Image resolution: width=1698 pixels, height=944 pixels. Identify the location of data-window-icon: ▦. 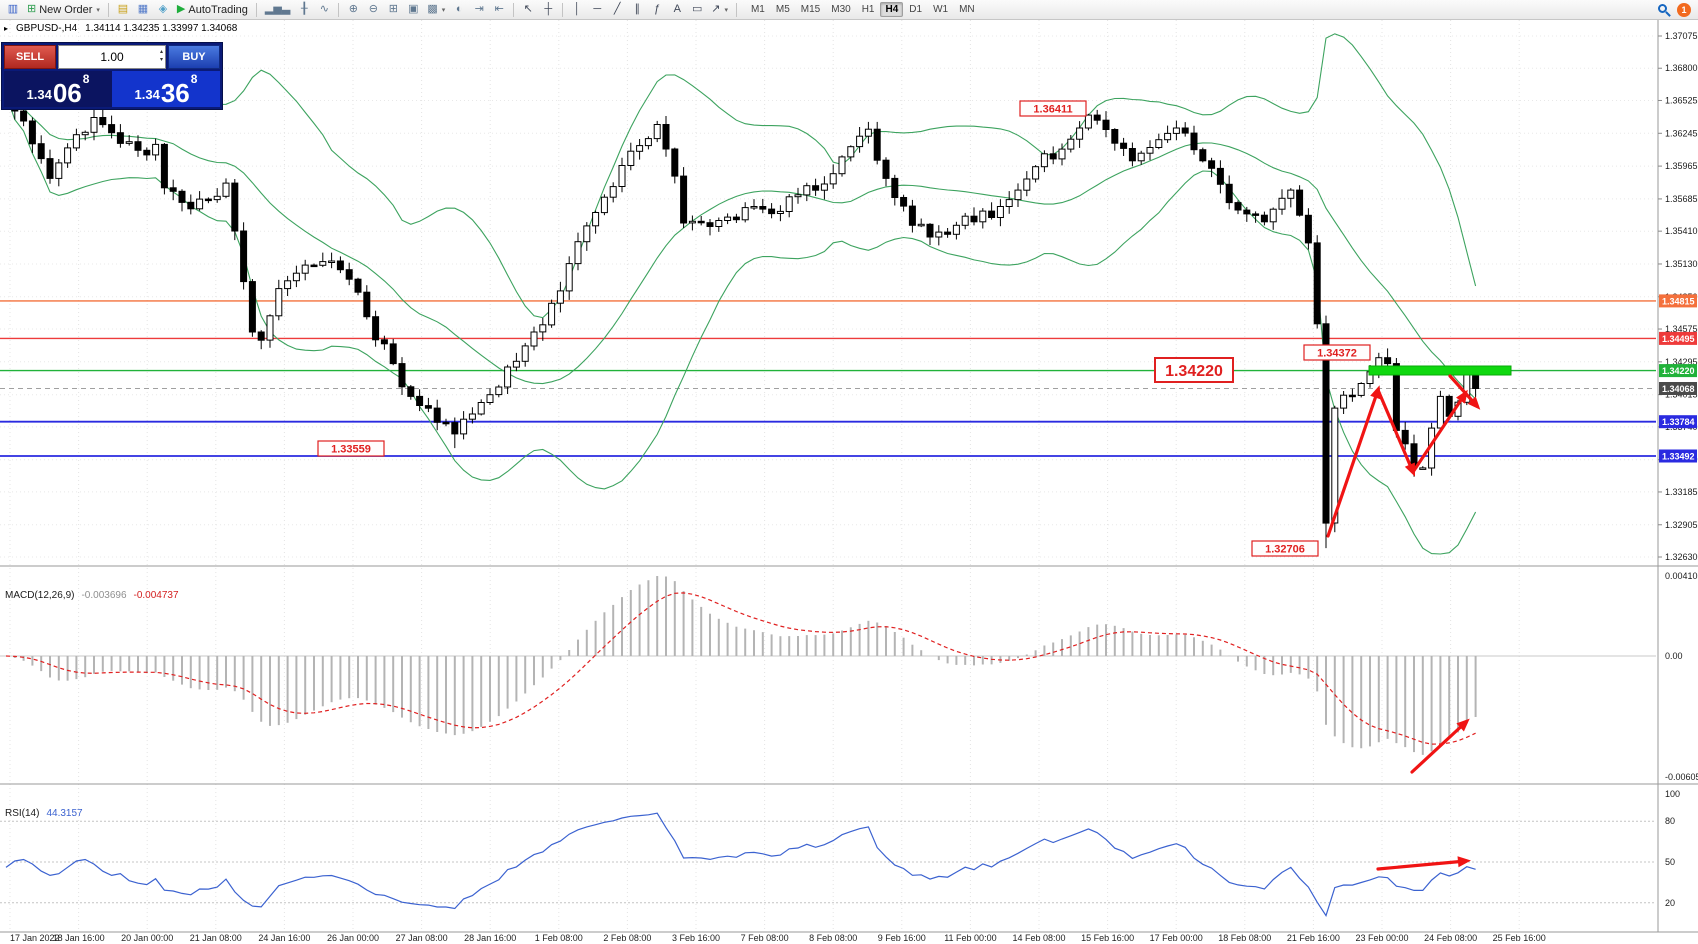
(143, 9).